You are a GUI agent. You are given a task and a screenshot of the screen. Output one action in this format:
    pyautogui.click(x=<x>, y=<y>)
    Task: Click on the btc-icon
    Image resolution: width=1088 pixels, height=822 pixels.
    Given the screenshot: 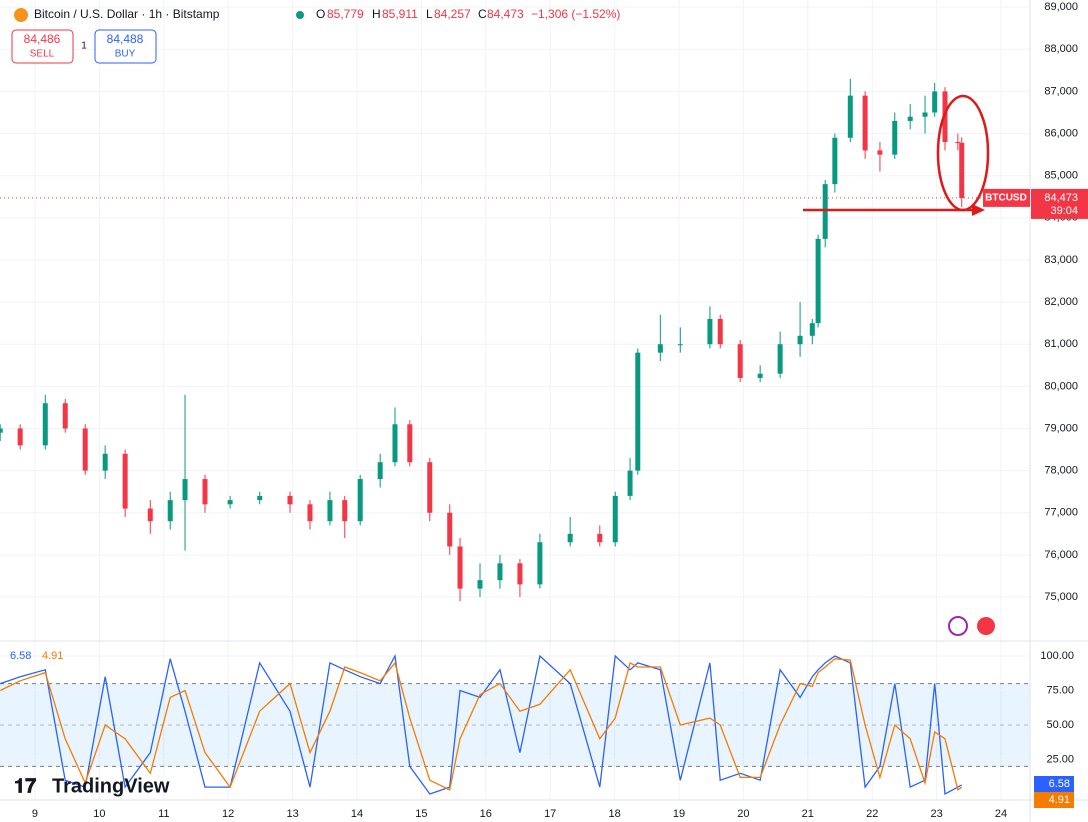 What is the action you would take?
    pyautogui.click(x=21, y=15)
    